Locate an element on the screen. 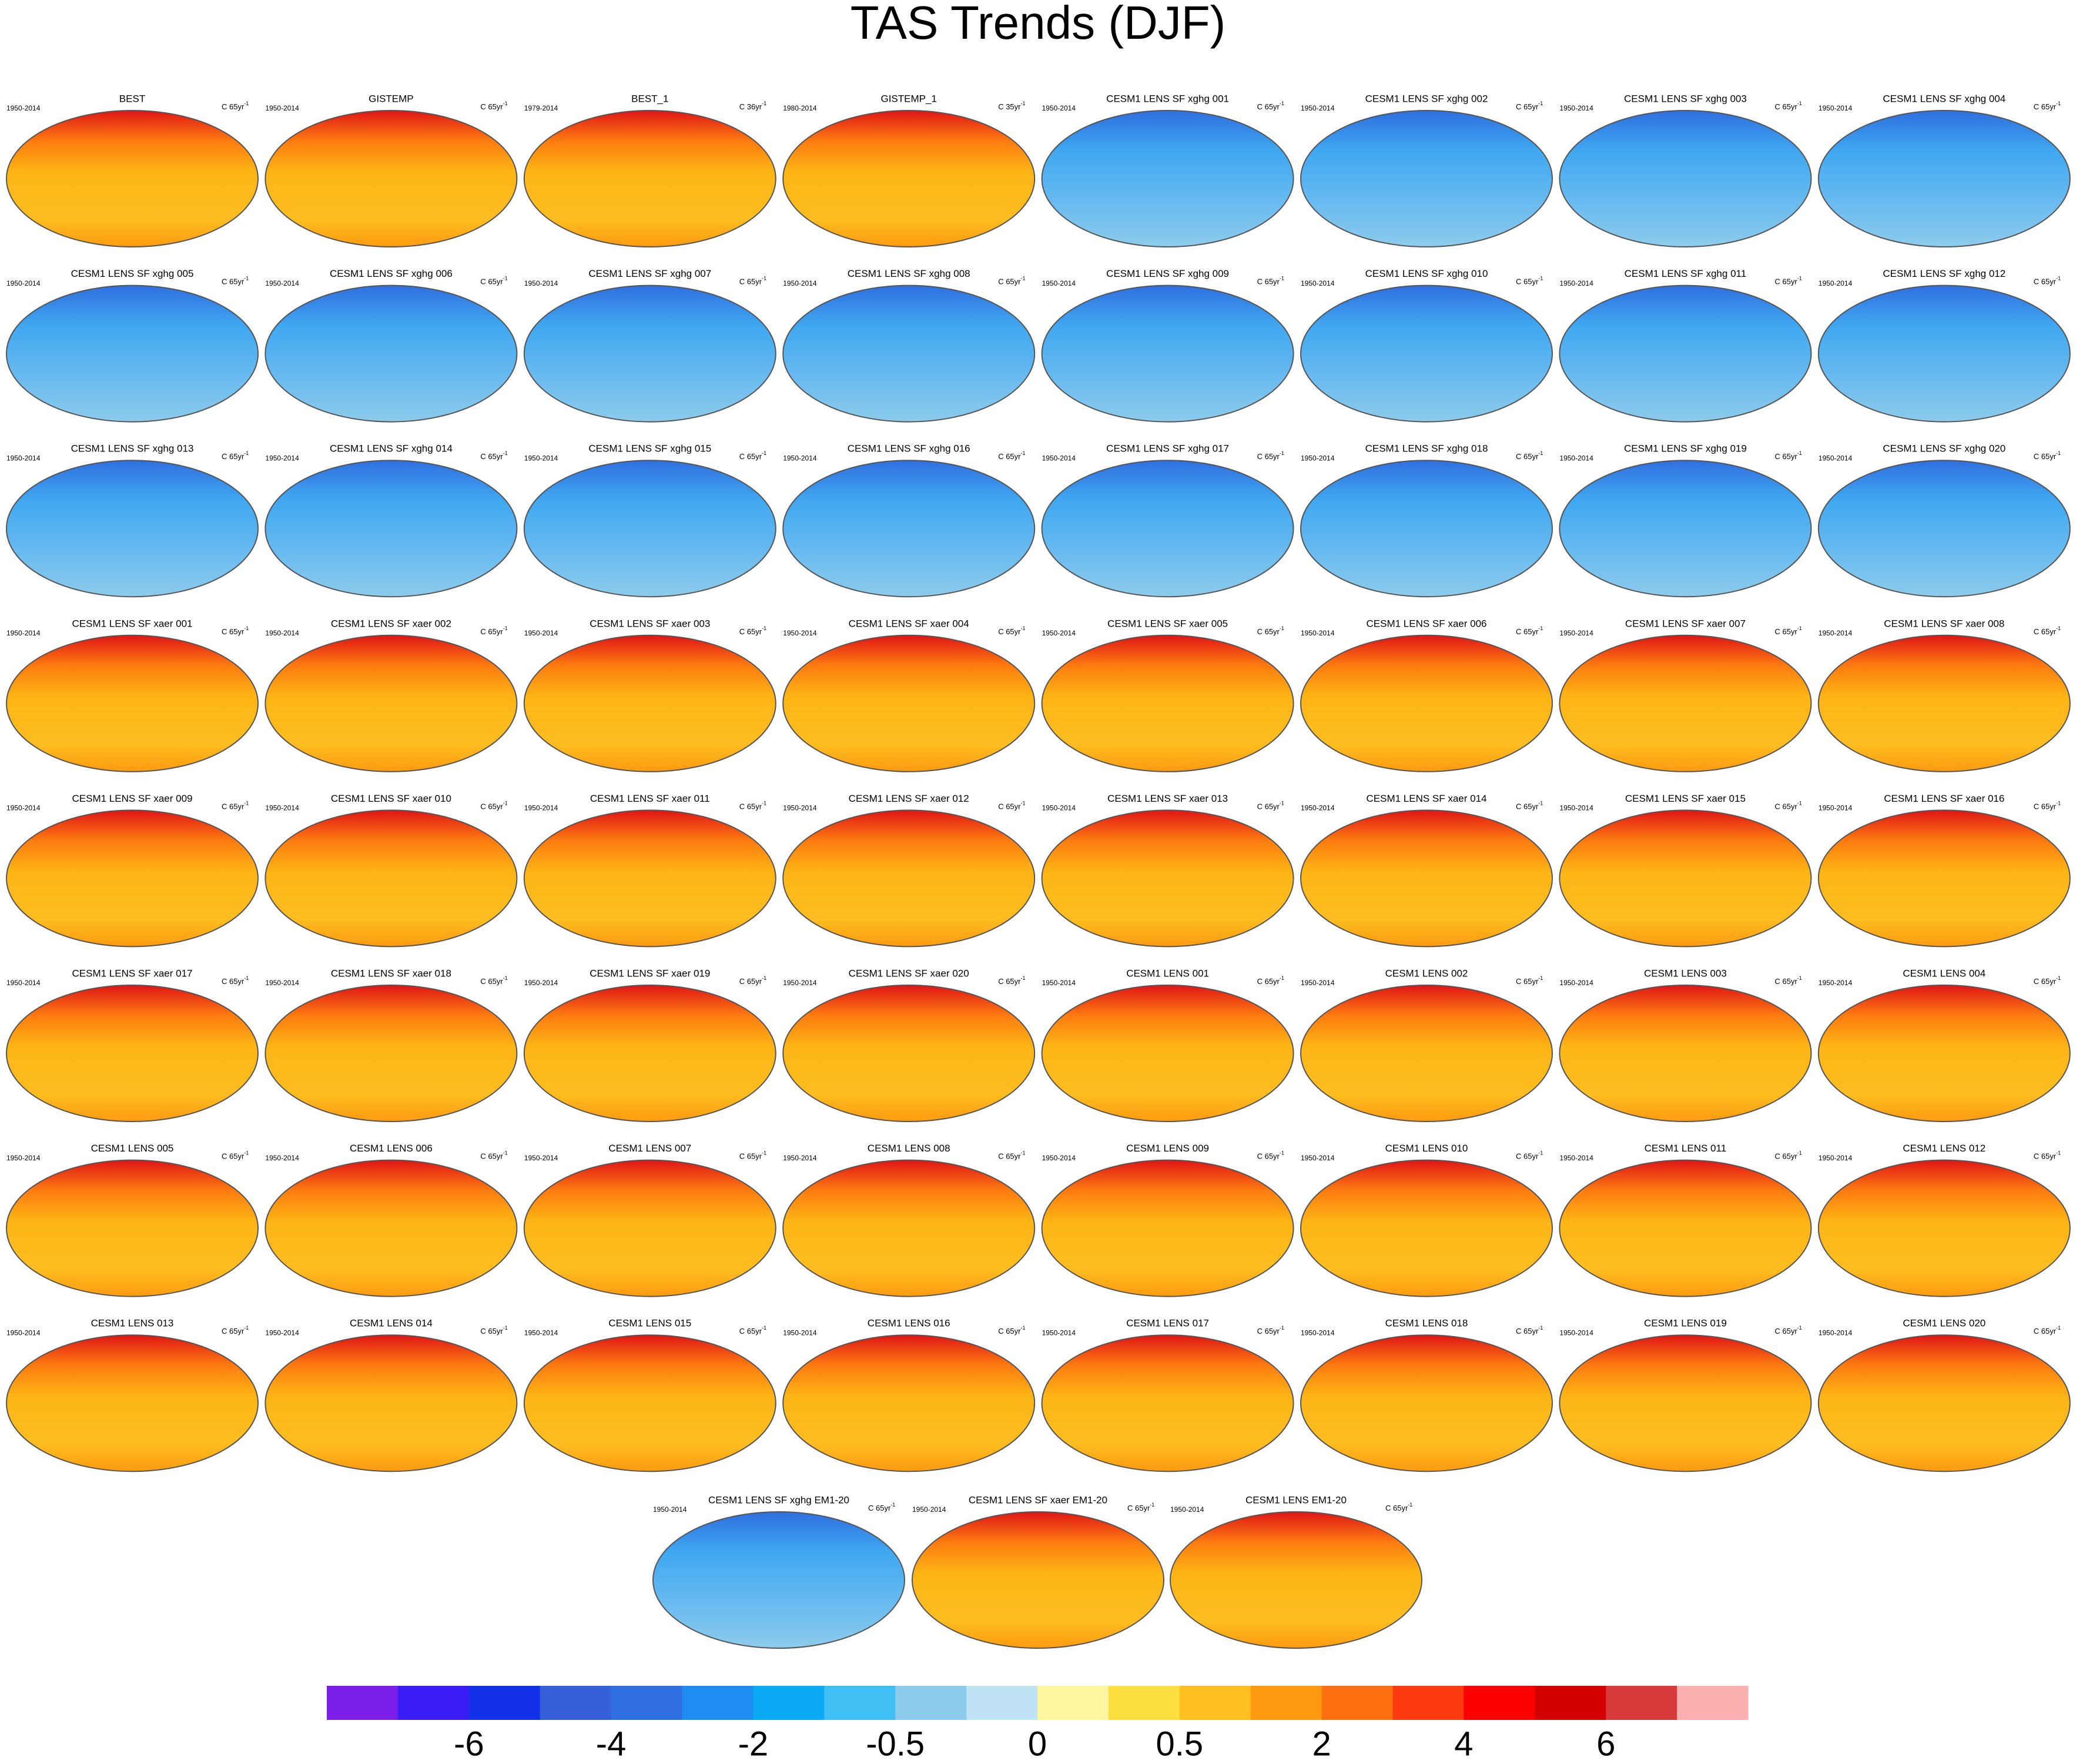  colorbar-label: 4 is located at coordinates (1463, 1744).